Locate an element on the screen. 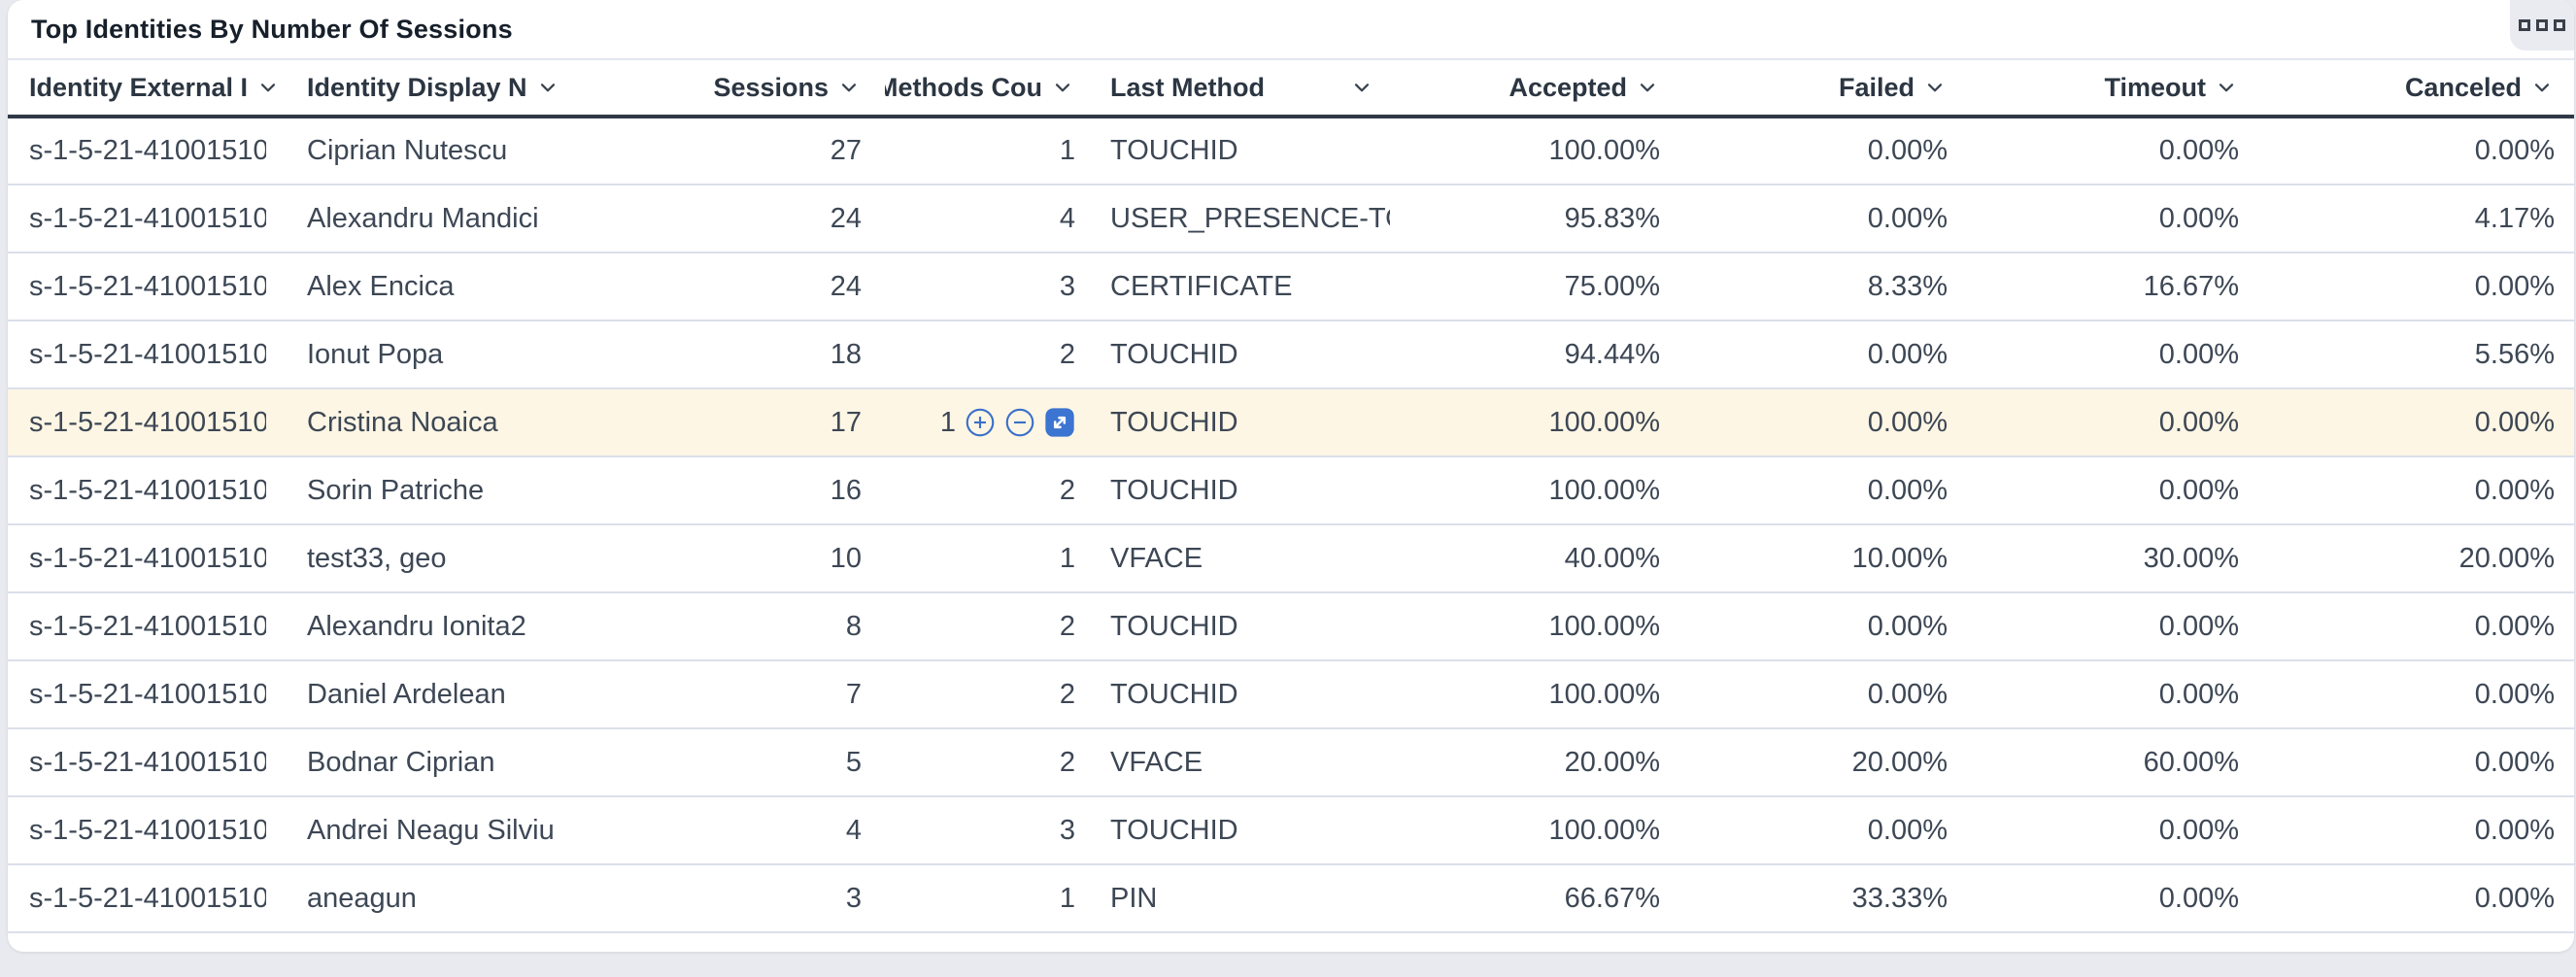 The image size is (2576, 977). cell-accepted: 66.67% is located at coordinates (1536, 898).